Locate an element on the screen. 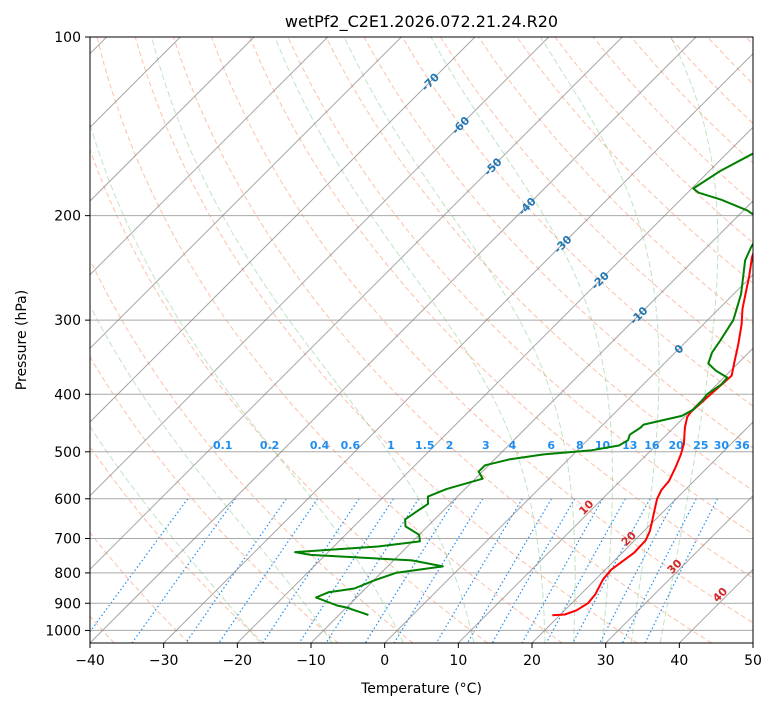  y-tick-label: 300 is located at coordinates (67, 321).